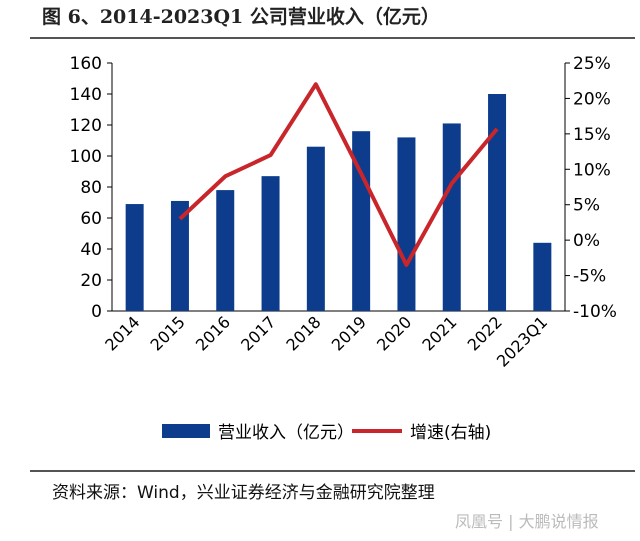 The image size is (640, 541). I want to click on y-tick-label: 40, so click(91, 250).